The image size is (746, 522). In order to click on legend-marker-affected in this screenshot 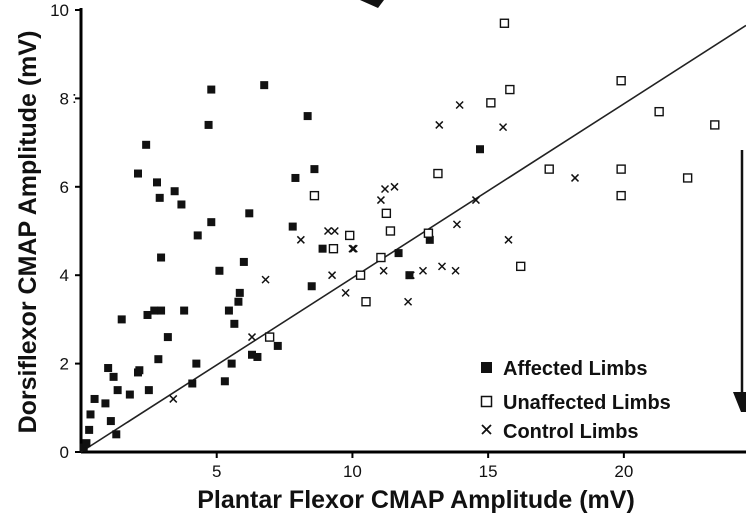, I will do `click(486, 367)`.